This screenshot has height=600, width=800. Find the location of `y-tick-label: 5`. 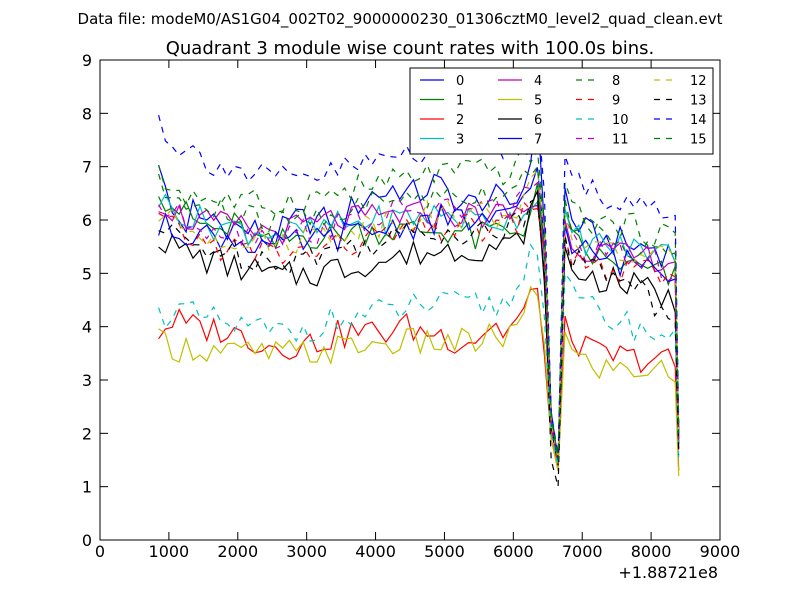

y-tick-label: 5 is located at coordinates (87, 273).